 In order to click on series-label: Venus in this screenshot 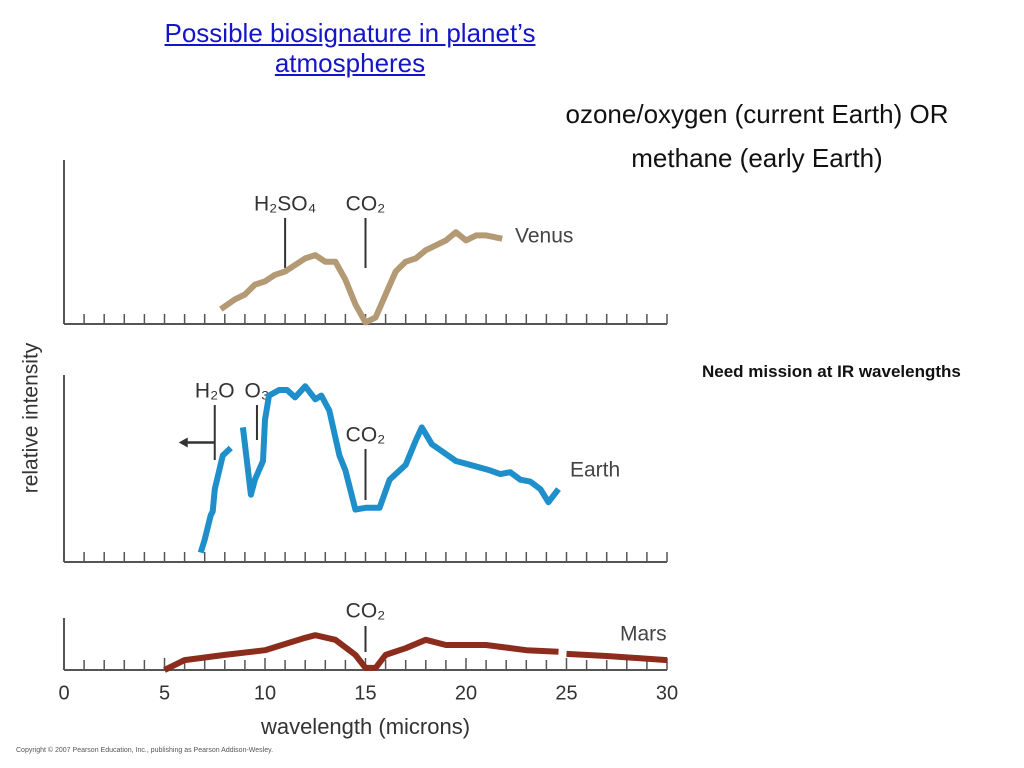, I will do `click(544, 236)`.